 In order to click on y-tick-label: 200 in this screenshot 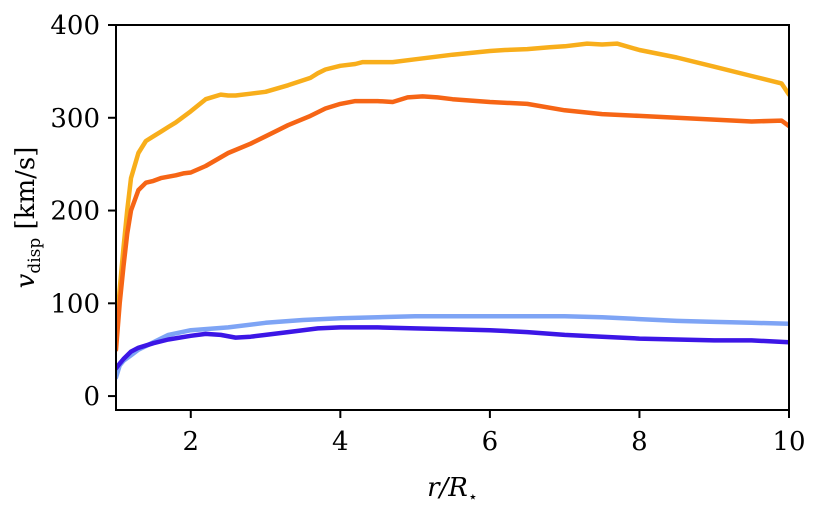, I will do `click(75, 212)`.